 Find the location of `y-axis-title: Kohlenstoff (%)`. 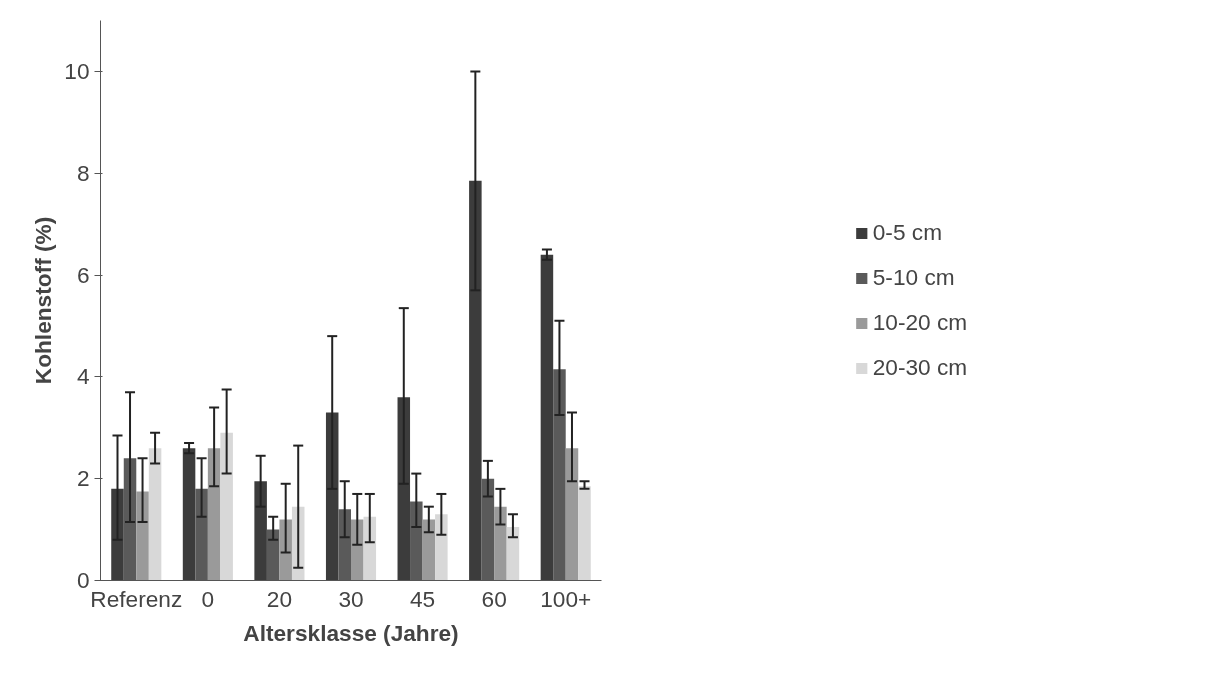

y-axis-title: Kohlenstoff (%) is located at coordinates (43, 300).